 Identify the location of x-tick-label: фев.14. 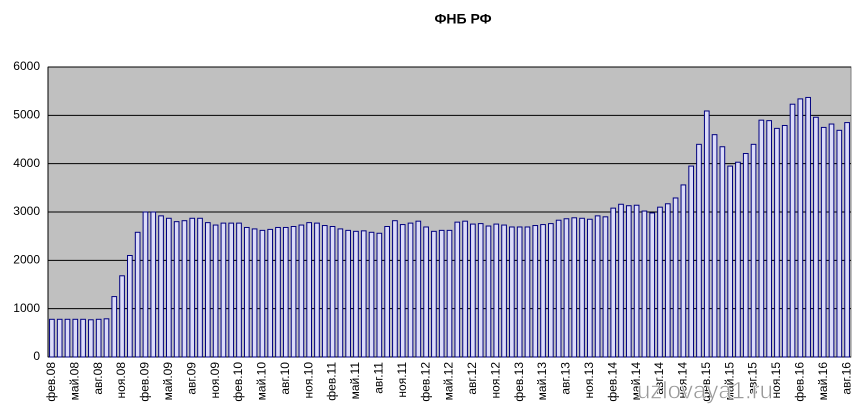
(612, 382).